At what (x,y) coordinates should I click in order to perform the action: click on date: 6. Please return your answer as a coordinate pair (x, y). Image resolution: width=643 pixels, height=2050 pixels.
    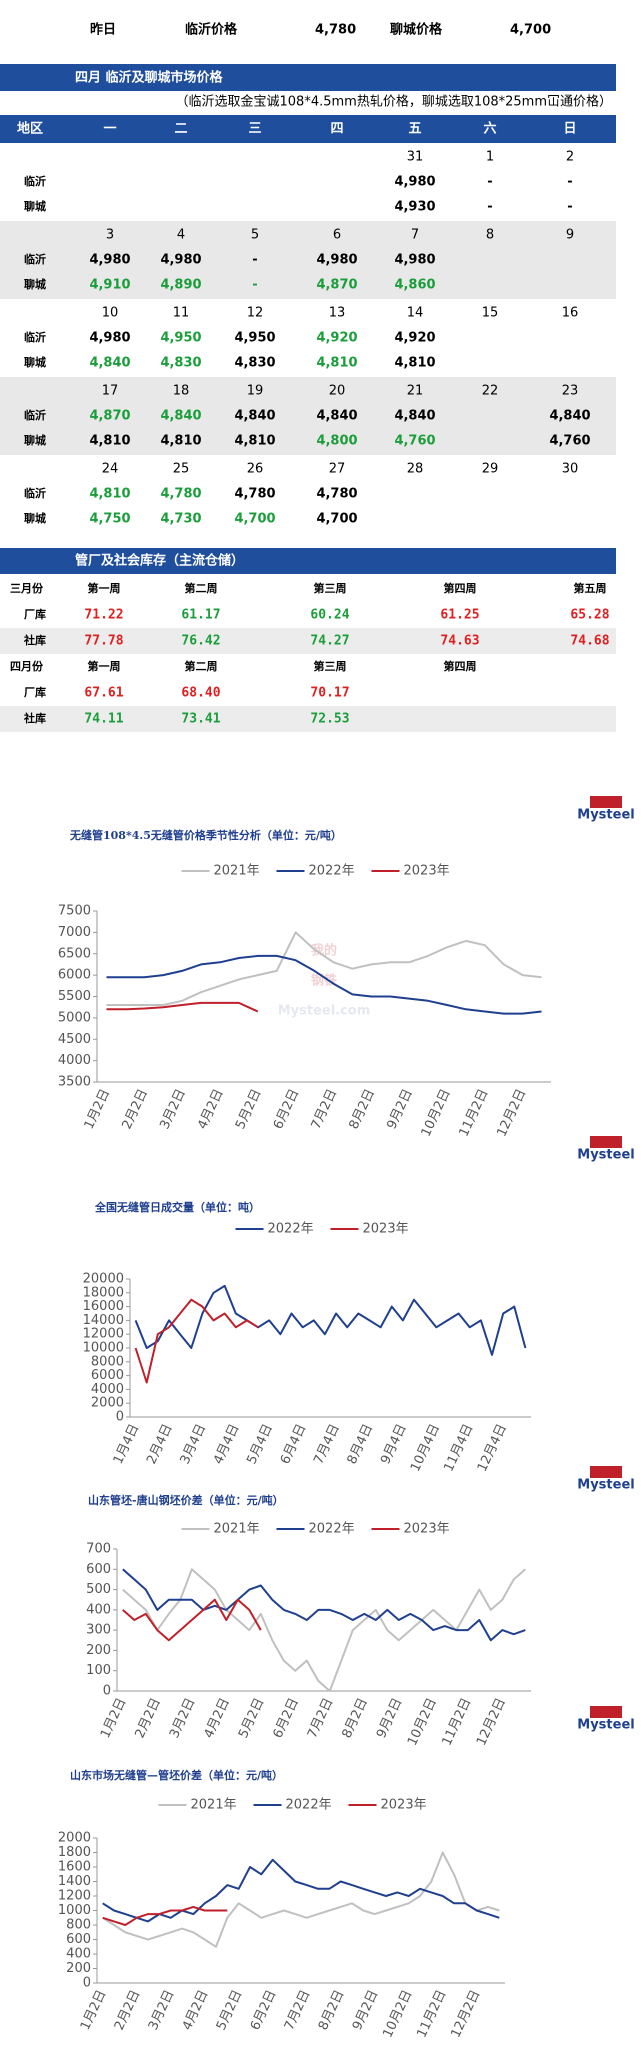
    Looking at the image, I should click on (337, 235).